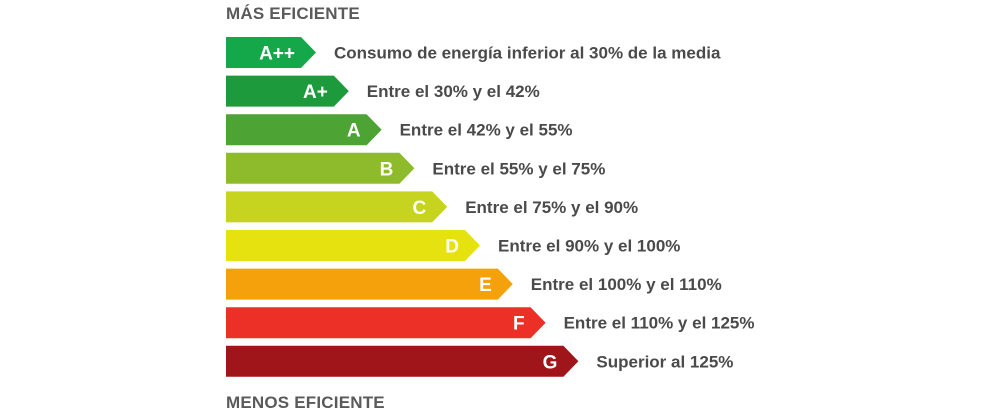 The width and height of the screenshot is (1000, 417). I want to click on energy-class-range-label: Entre el 75% y el 90%, so click(551, 207).